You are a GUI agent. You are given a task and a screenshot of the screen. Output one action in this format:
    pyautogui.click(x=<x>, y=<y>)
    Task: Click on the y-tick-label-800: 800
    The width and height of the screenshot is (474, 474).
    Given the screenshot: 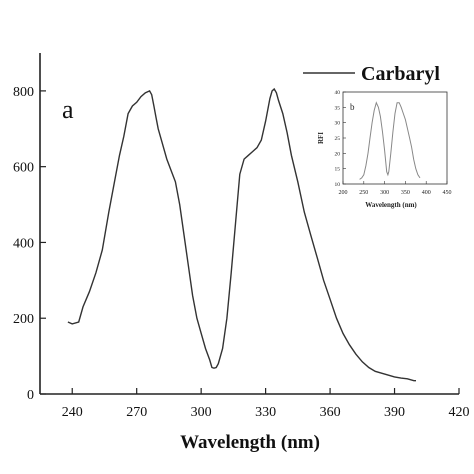 What is the action you would take?
    pyautogui.click(x=23, y=92)
    